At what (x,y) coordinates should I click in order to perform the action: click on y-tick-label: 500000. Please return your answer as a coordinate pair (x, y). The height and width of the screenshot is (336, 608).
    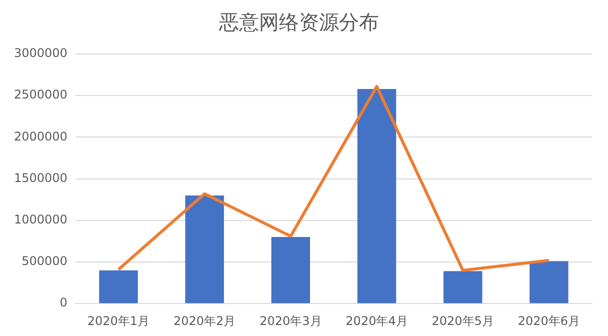
    Looking at the image, I should click on (45, 261).